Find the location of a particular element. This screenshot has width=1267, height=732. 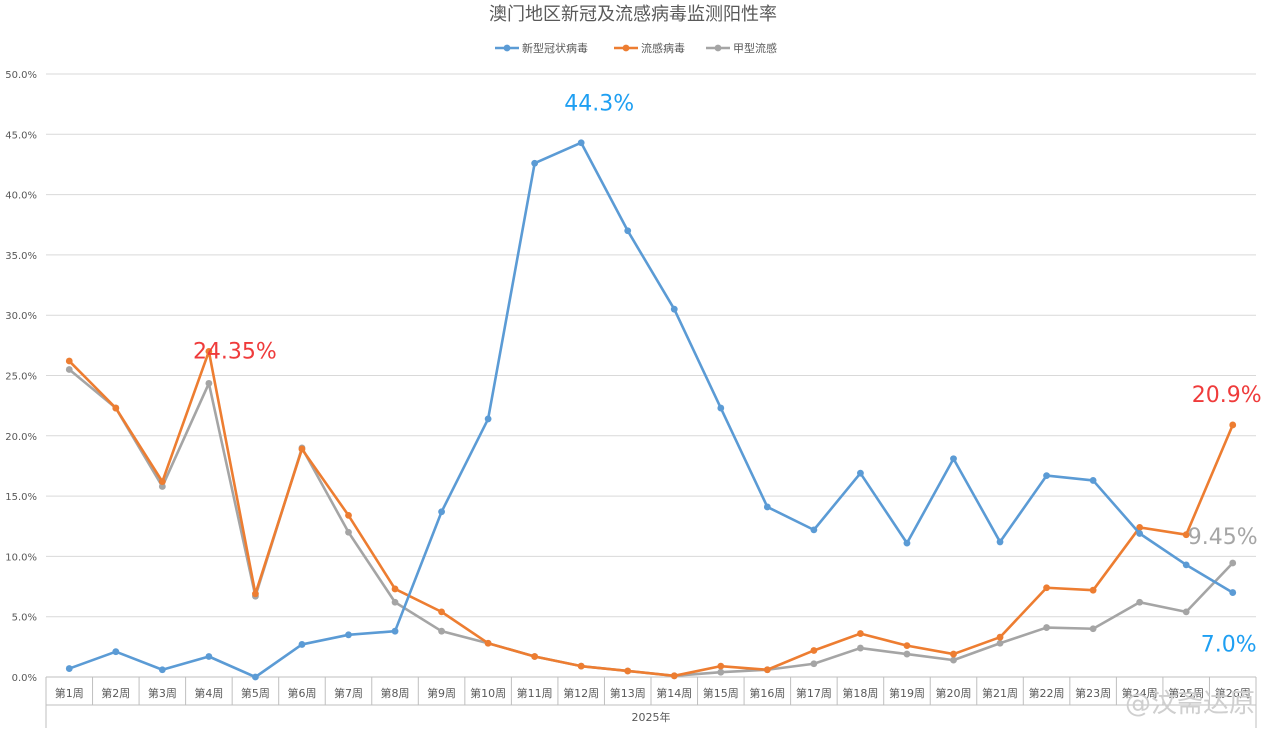

x-tick-label: 第24周 is located at coordinates (1140, 693).